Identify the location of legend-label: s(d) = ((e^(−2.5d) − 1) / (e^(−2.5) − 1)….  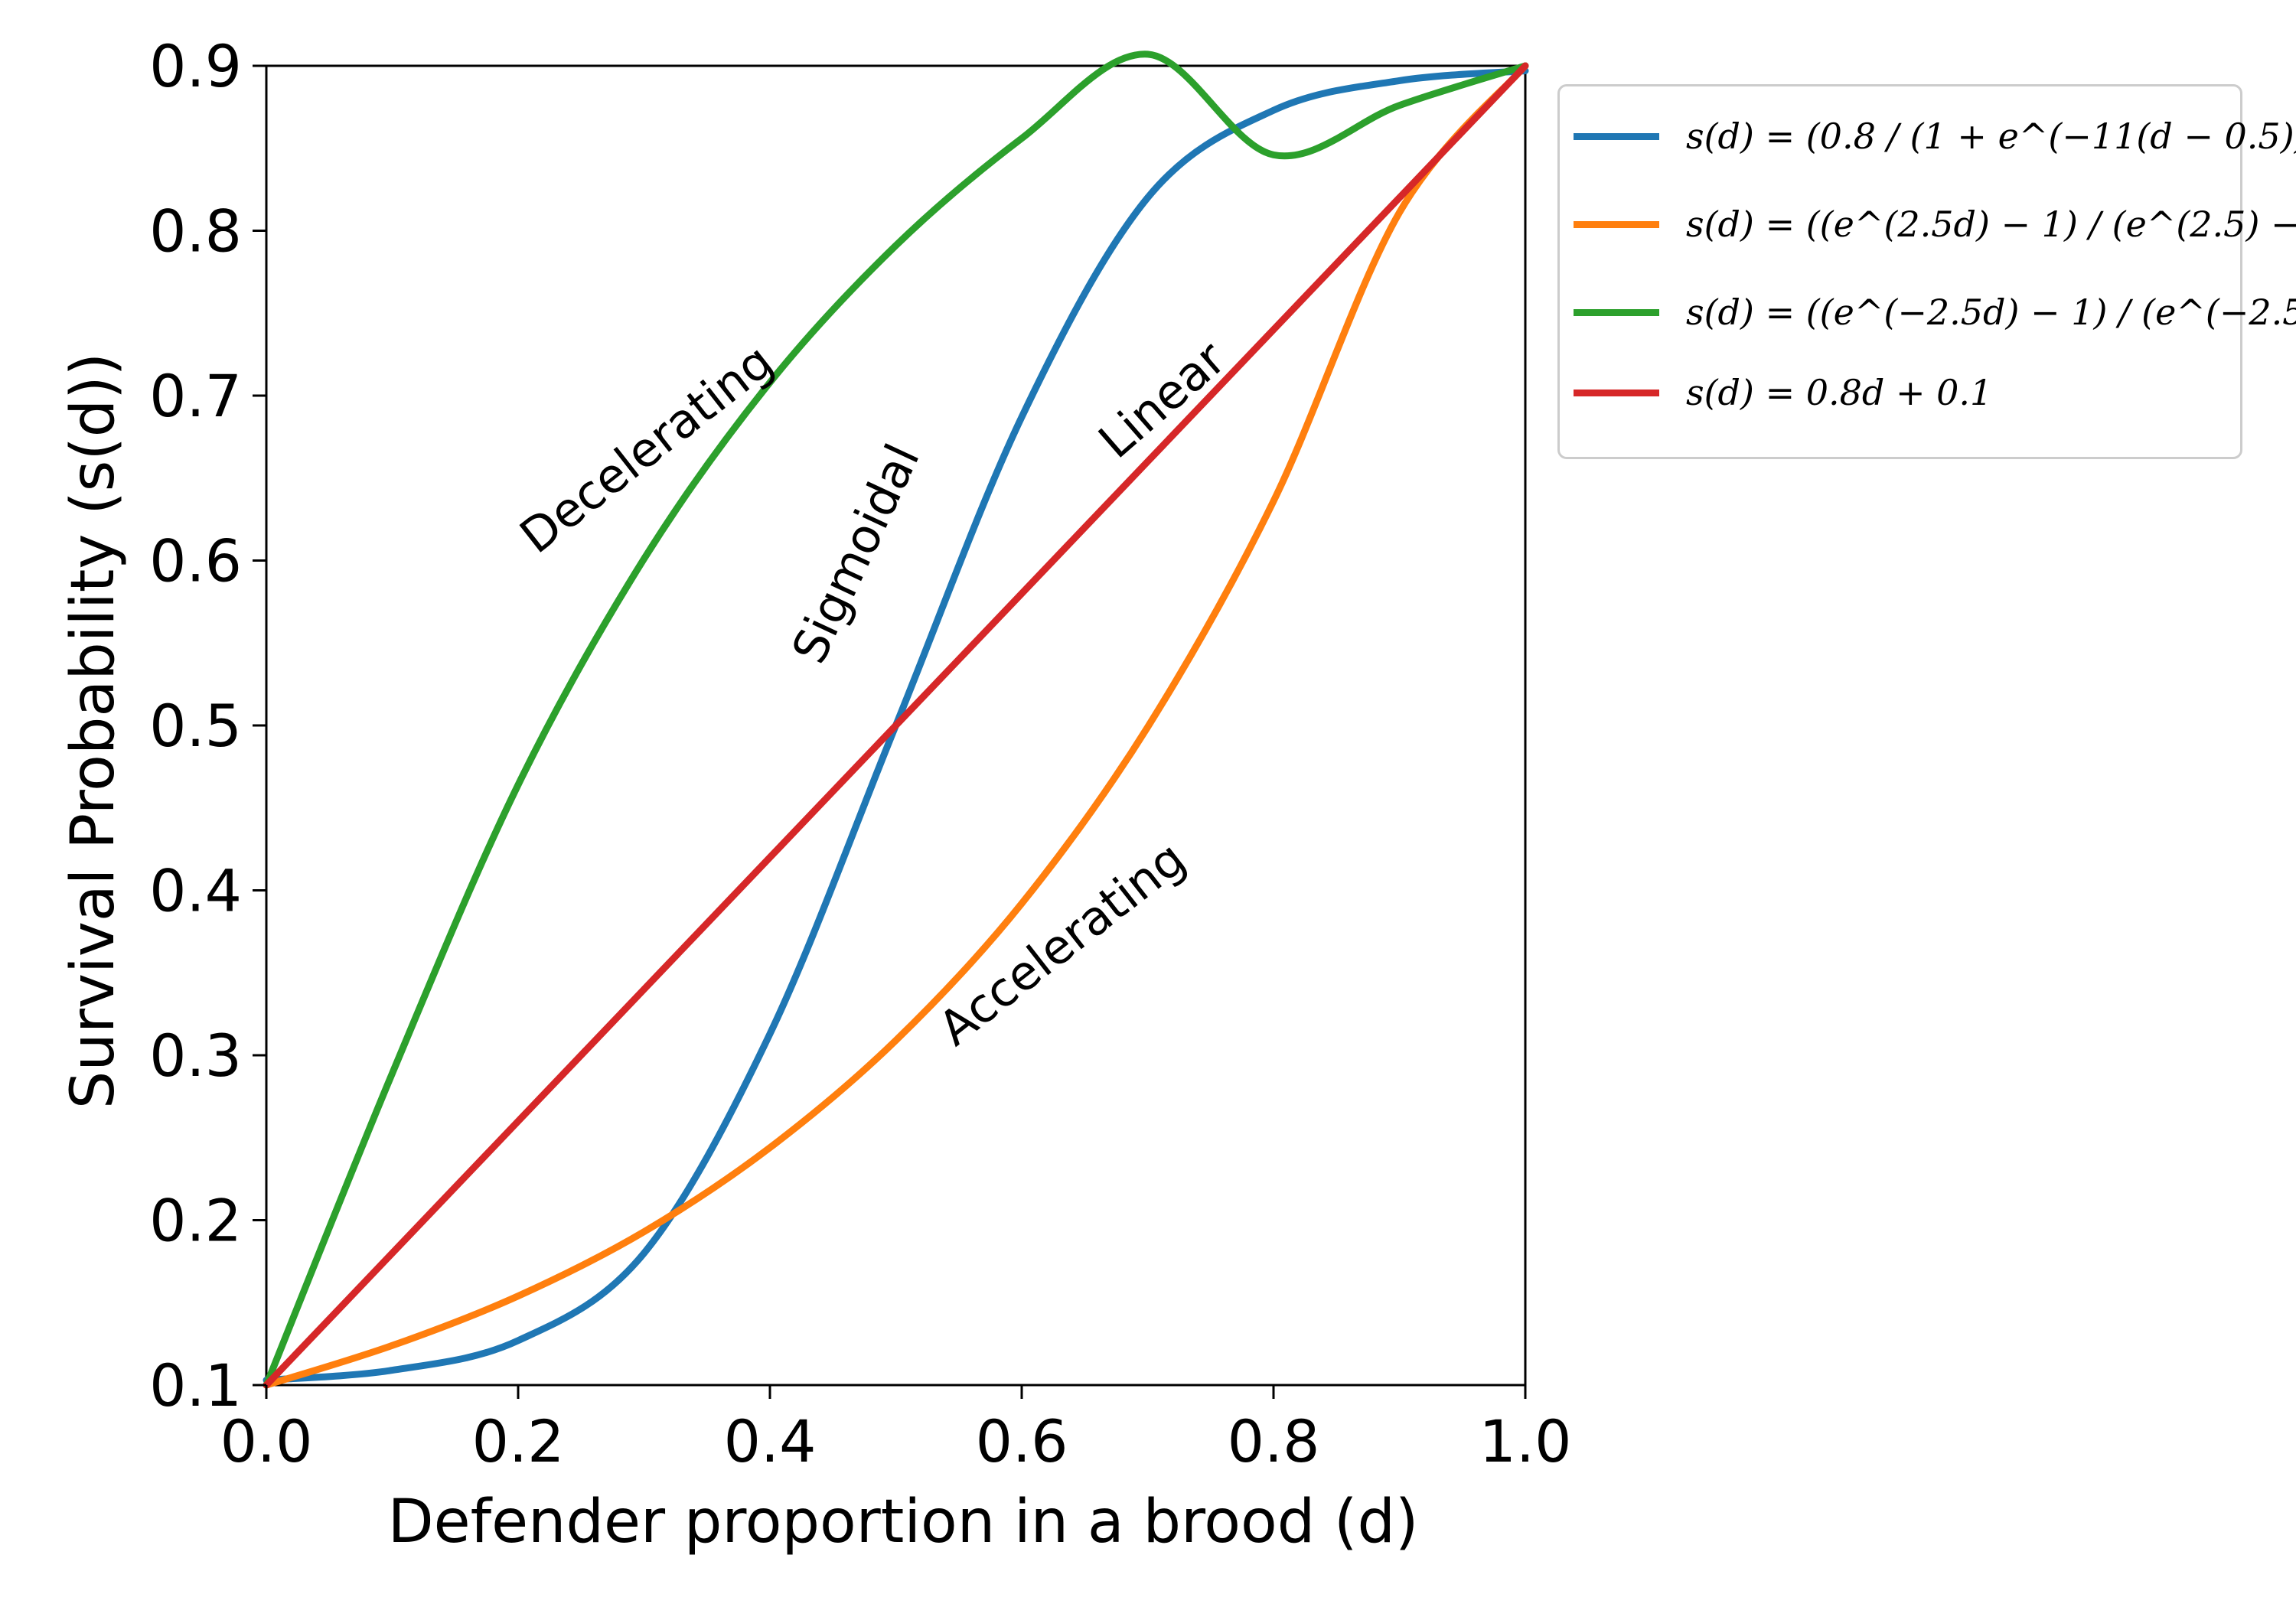
(1991, 312).